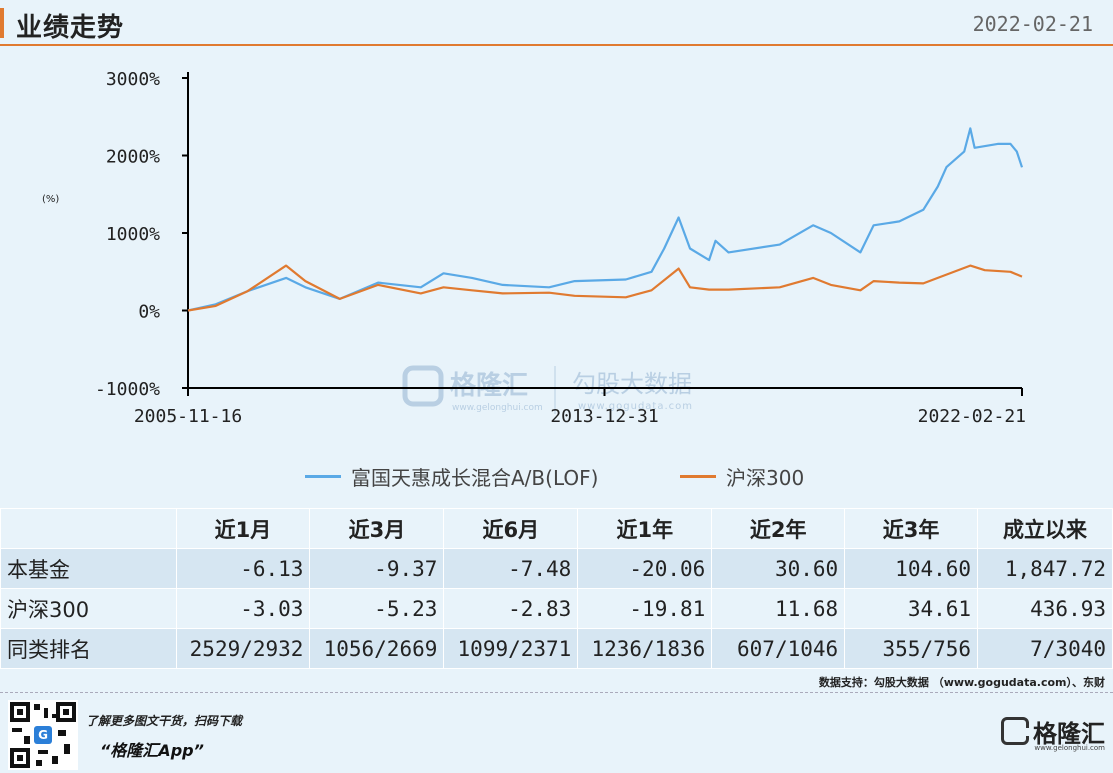  Describe the element at coordinates (1015, 731) in the screenshot. I see `brand-g-icon` at that location.